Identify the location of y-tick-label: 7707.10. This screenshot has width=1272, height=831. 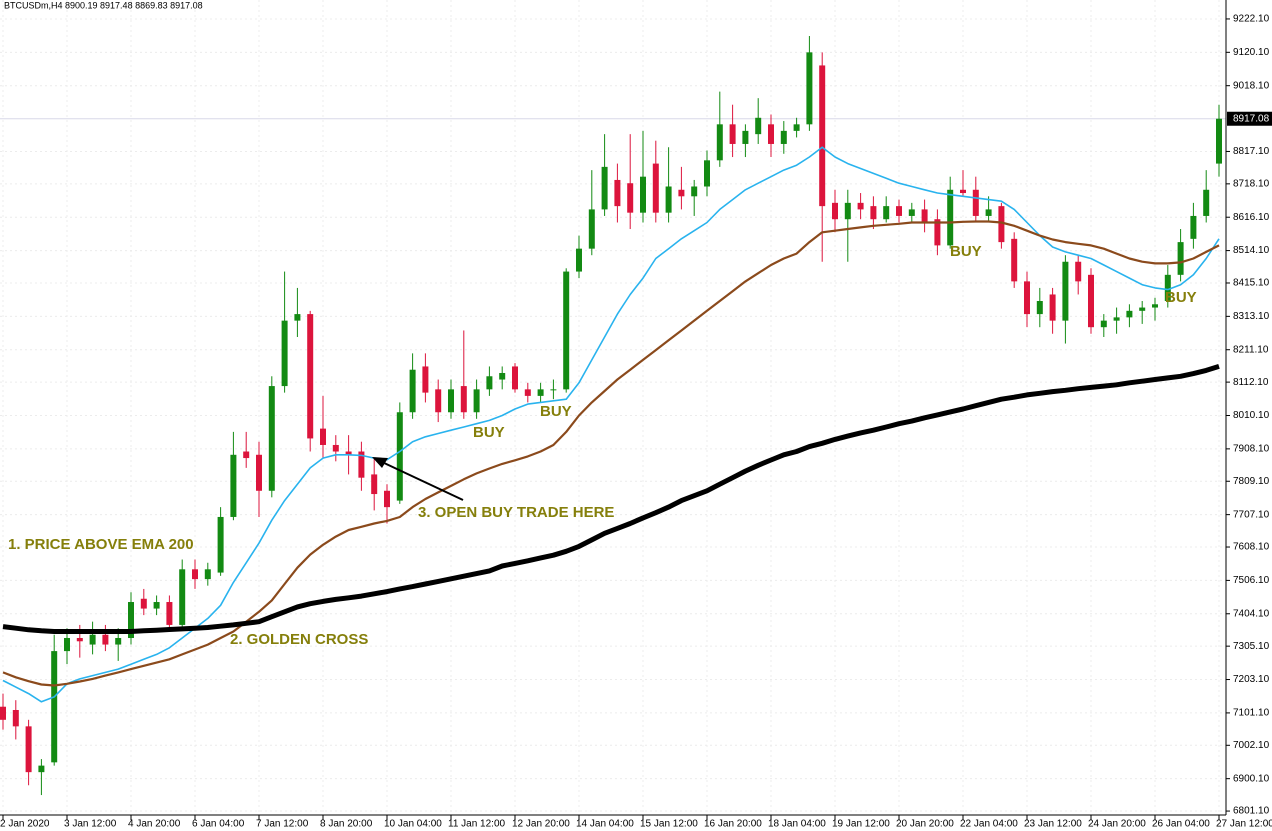
(1251, 514).